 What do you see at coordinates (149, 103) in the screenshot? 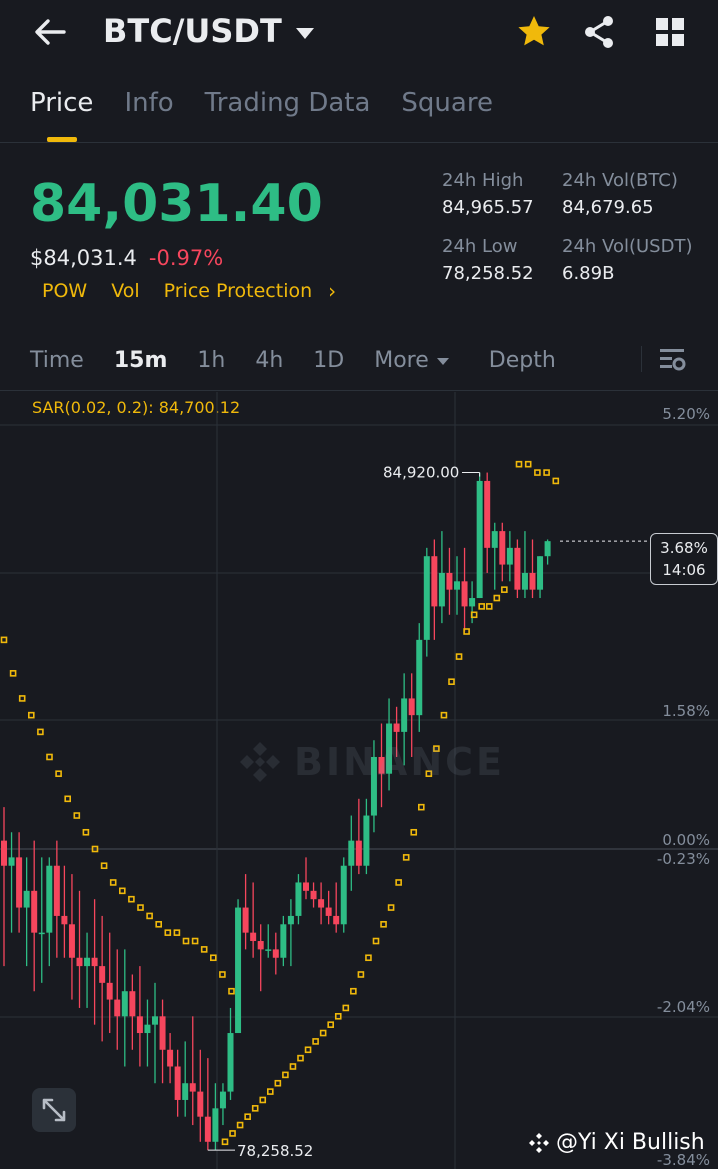
I see `tab-info: Info` at bounding box center [149, 103].